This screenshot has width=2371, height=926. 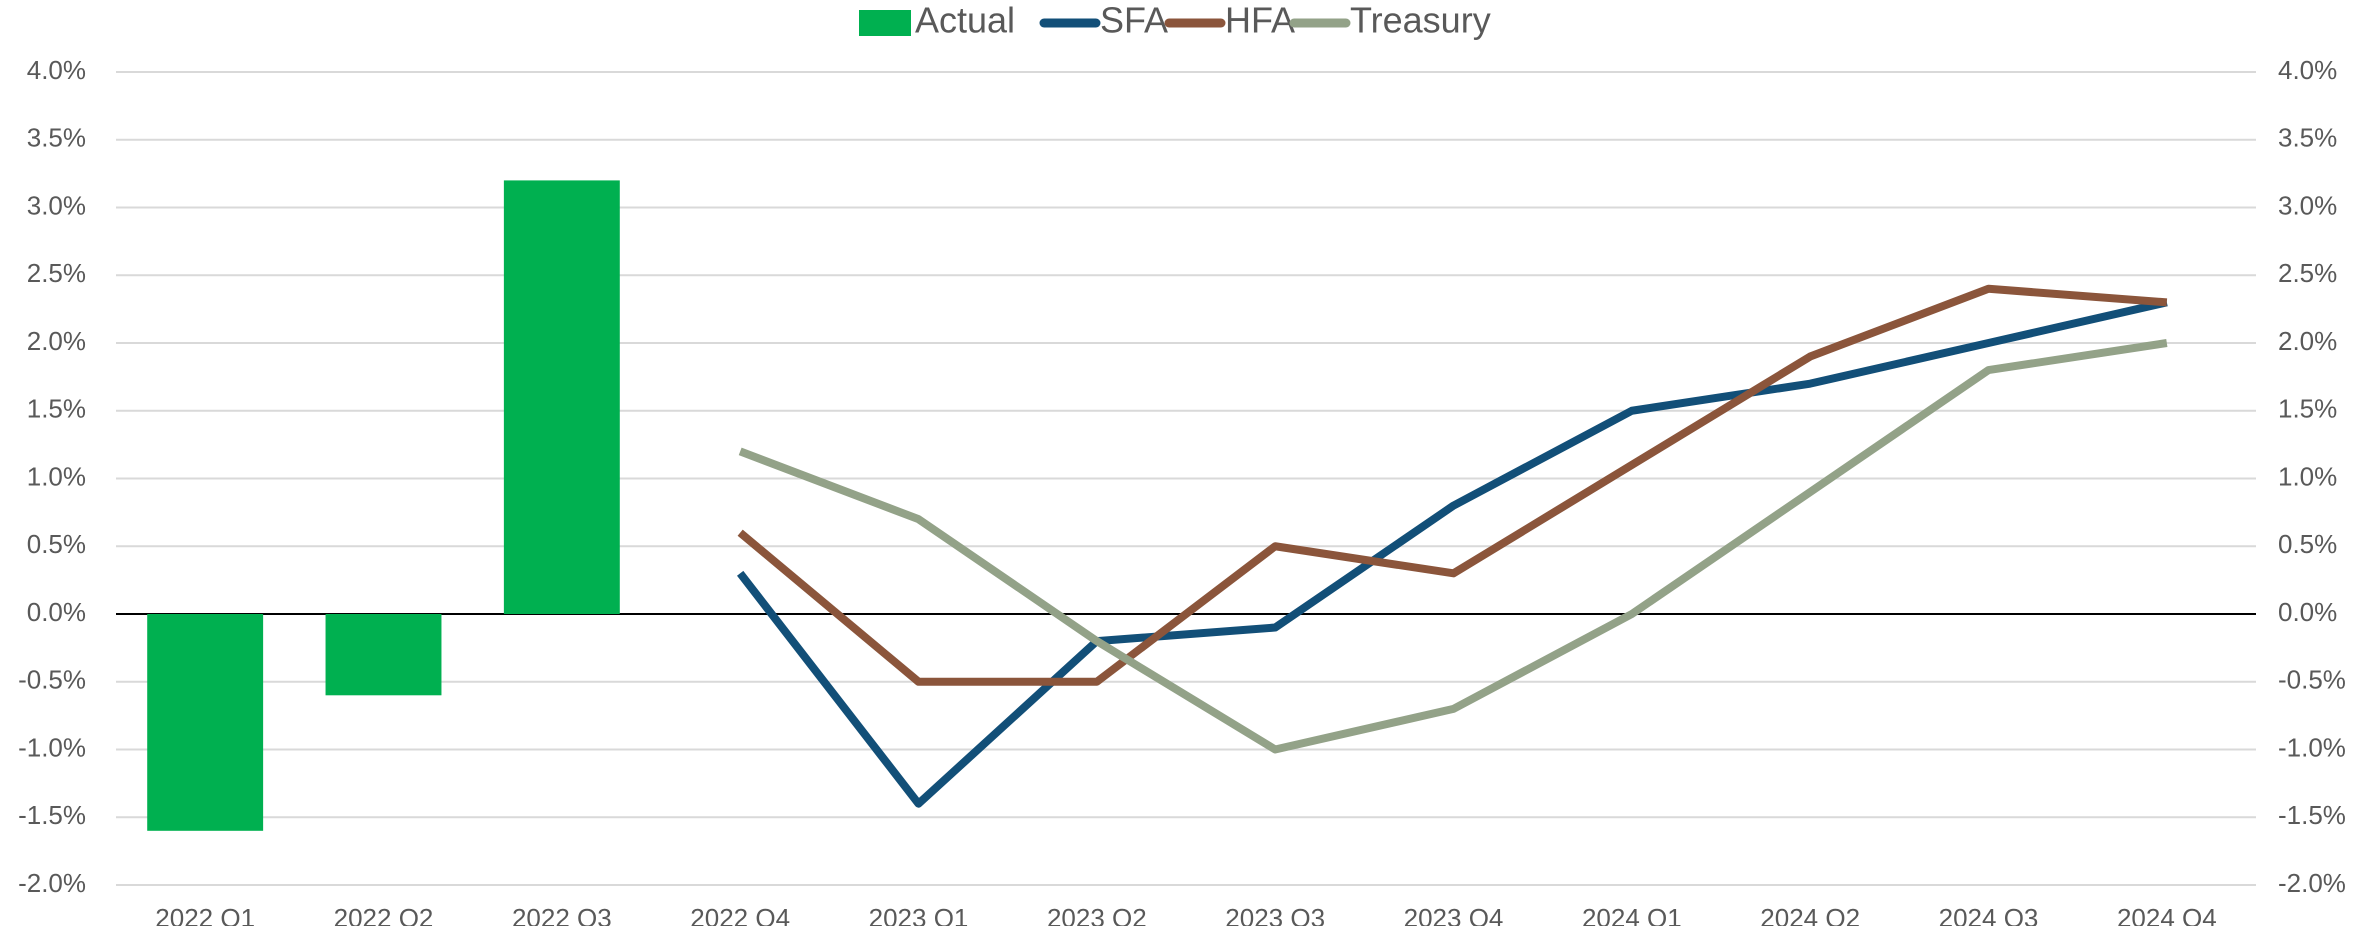 What do you see at coordinates (1275, 914) in the screenshot?
I see `x-tick-label: 2023 Q3` at bounding box center [1275, 914].